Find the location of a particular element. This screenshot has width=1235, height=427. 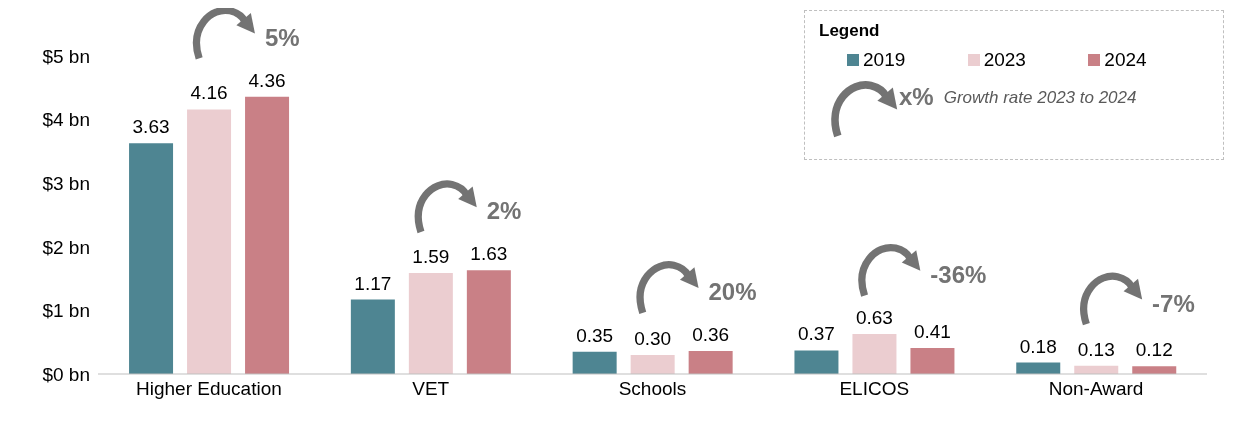

data-label: 0.18 is located at coordinates (1038, 346).